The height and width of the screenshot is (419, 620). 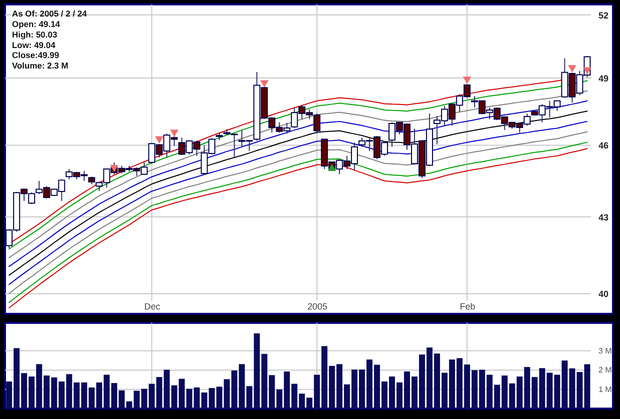 What do you see at coordinates (605, 351) in the screenshot?
I see `y-tick-label: 3 M` at bounding box center [605, 351].